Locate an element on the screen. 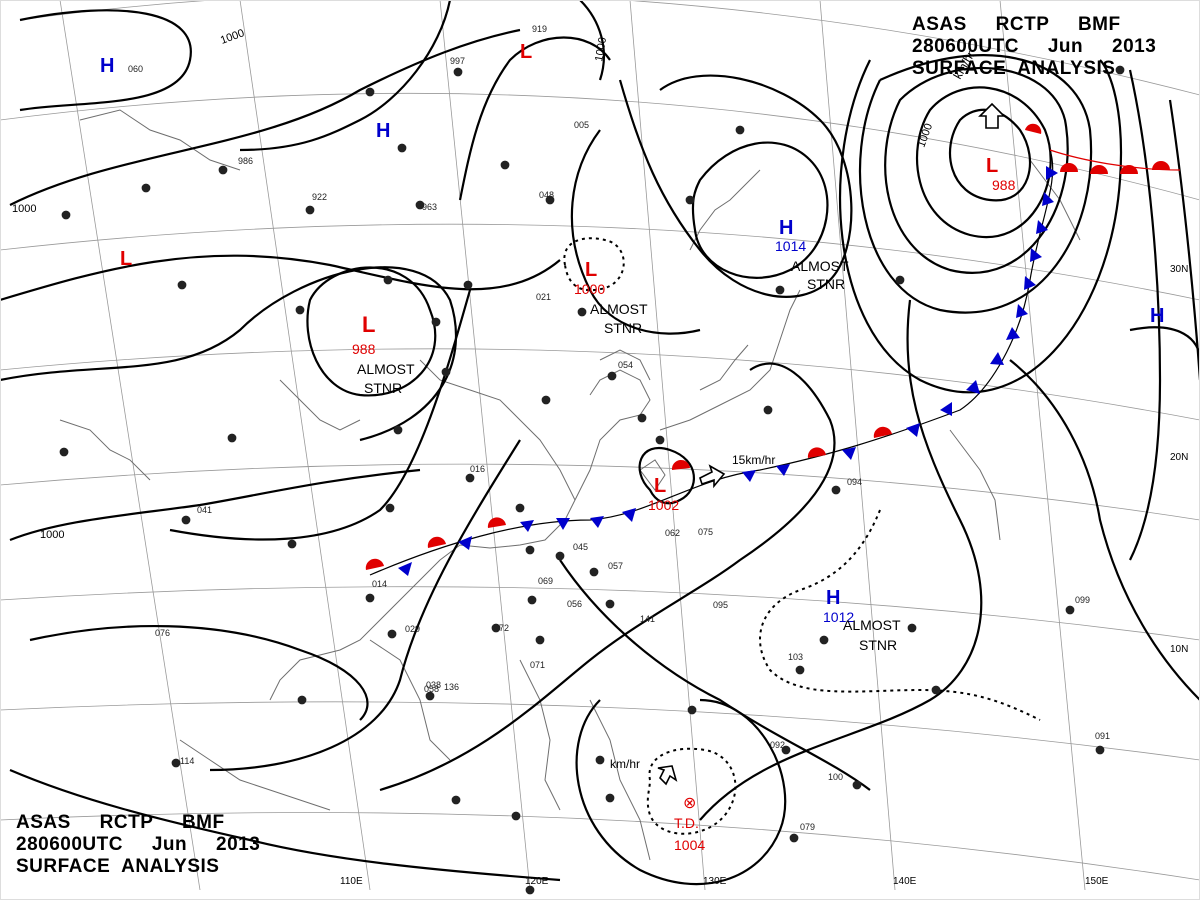  svg-text: 048 is located at coordinates (546, 195).